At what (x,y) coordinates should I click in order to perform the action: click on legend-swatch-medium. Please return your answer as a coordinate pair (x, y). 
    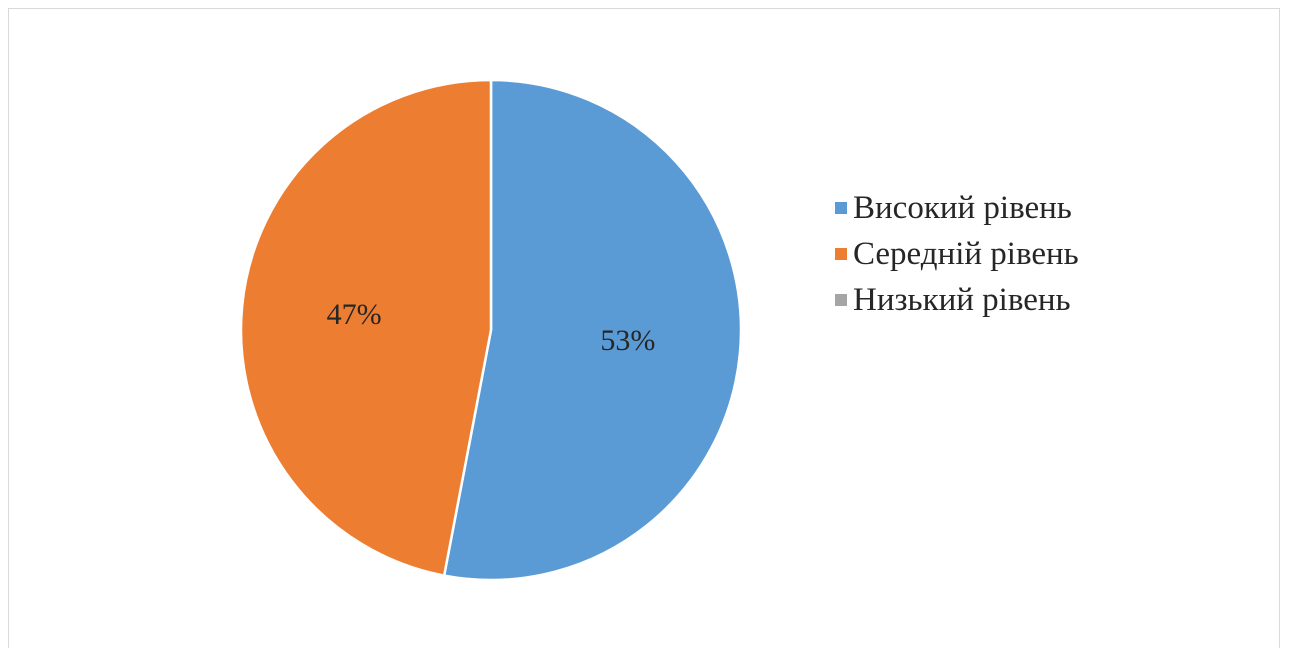
    Looking at the image, I should click on (841, 254).